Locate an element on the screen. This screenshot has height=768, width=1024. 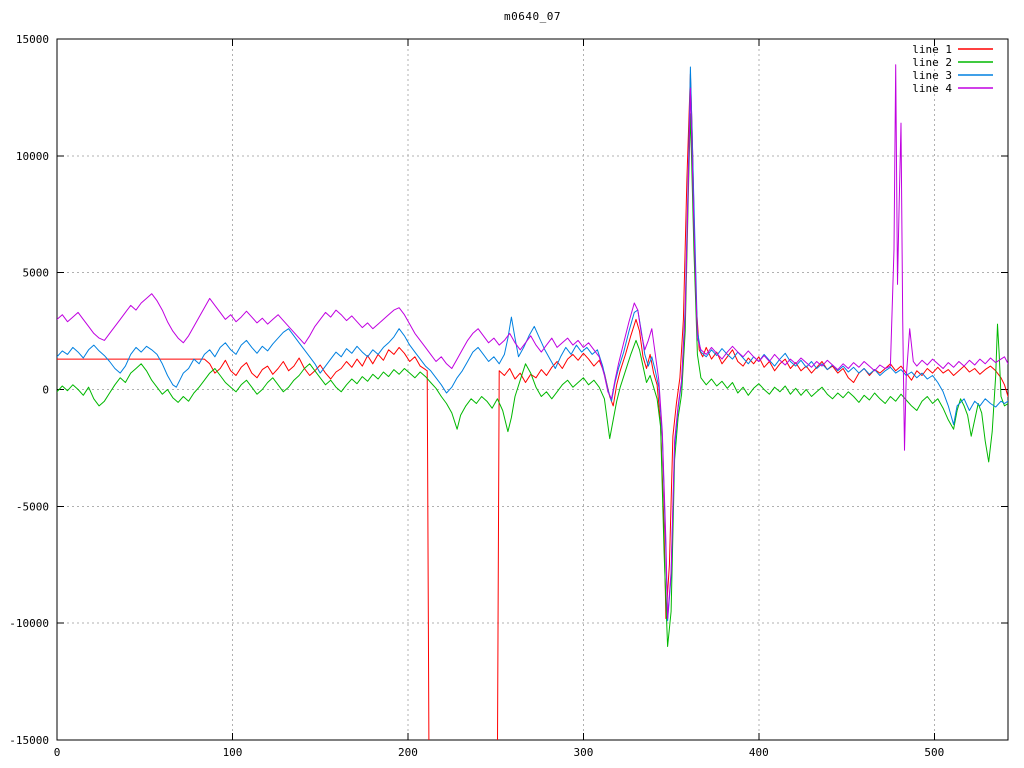
legend-label-line-2: line 2 is located at coordinates (932, 62).